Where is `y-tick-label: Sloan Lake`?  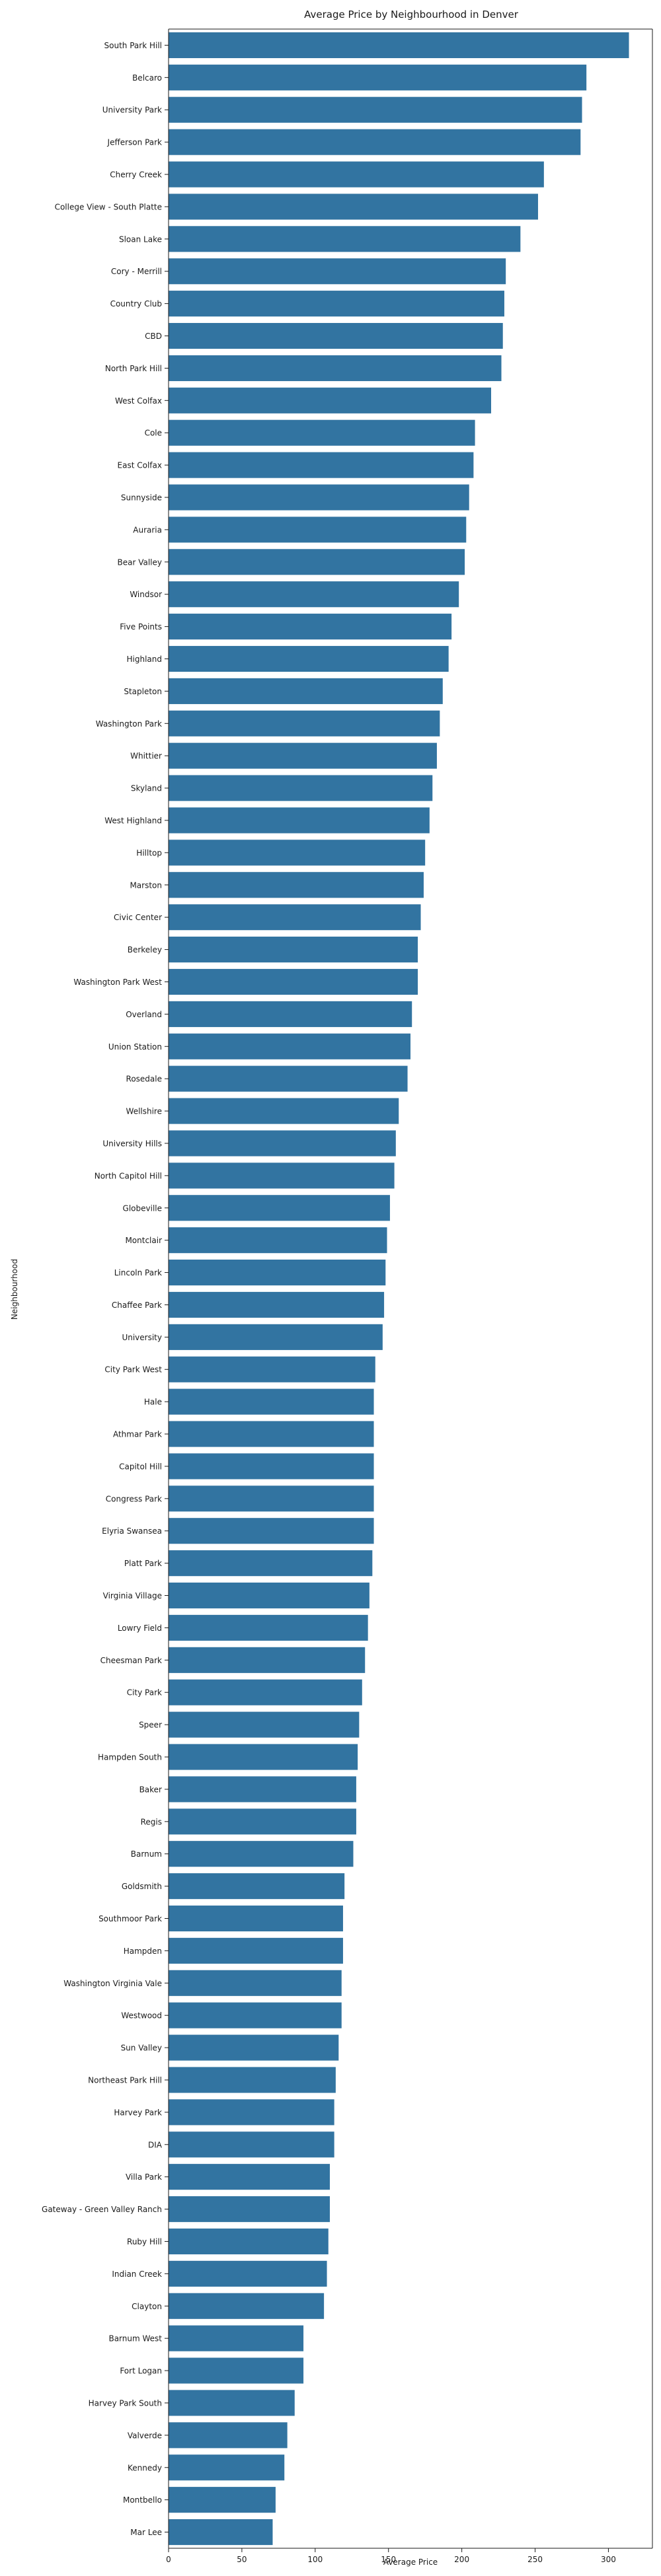
y-tick-label: Sloan Lake is located at coordinates (140, 239).